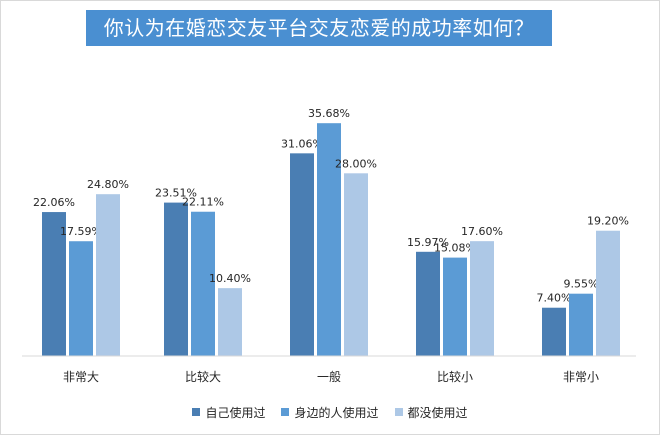  Describe the element at coordinates (54, 202) in the screenshot. I see `data-label-1-1: 22.06%` at that location.